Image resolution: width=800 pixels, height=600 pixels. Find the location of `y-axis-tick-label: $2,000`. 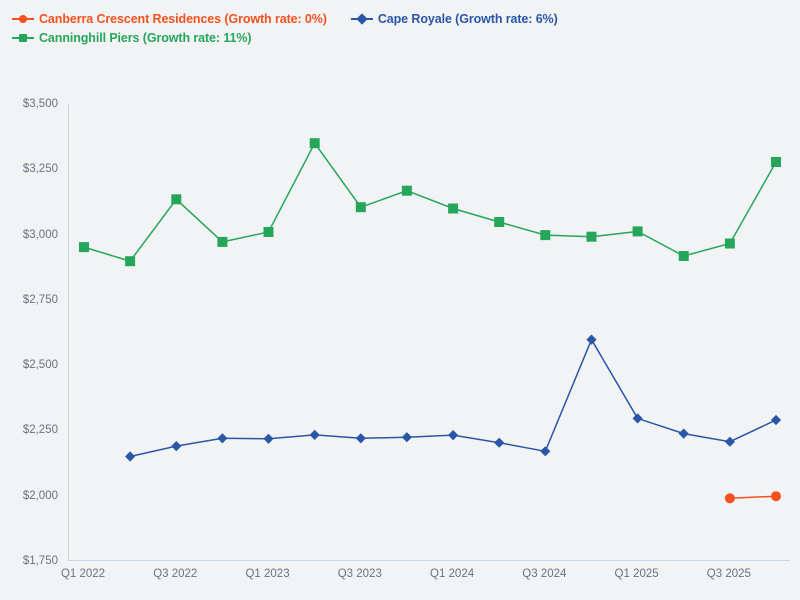

y-axis-tick-label: $2,000 is located at coordinates (40, 495).